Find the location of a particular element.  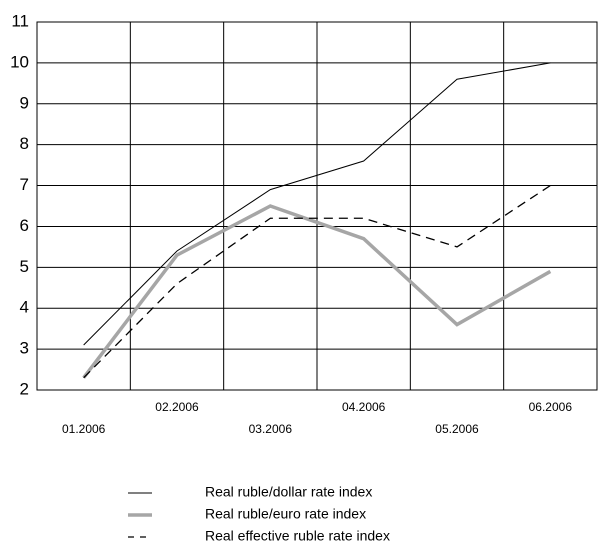

y-tick-label: 3 is located at coordinates (24, 348).